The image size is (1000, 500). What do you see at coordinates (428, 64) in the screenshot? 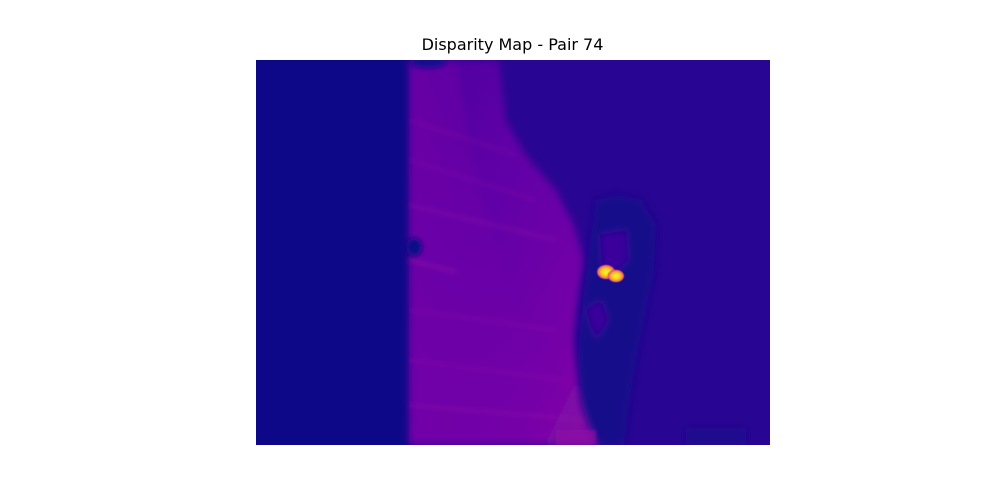
I see `top-edge-bump` at bounding box center [428, 64].